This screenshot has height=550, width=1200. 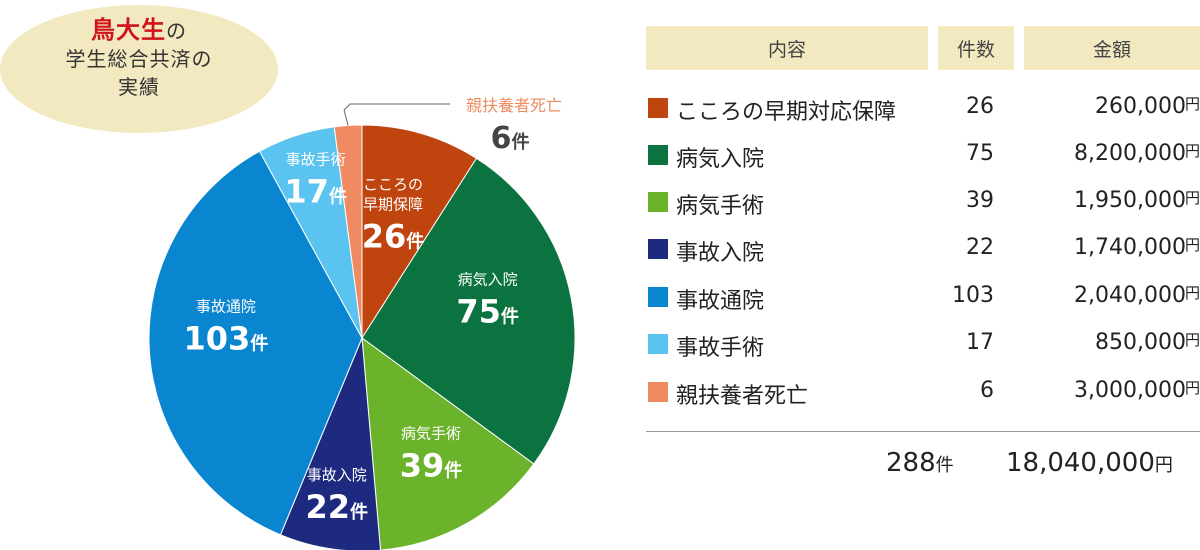 I want to click on row-name: 事故通院, so click(x=720, y=301).